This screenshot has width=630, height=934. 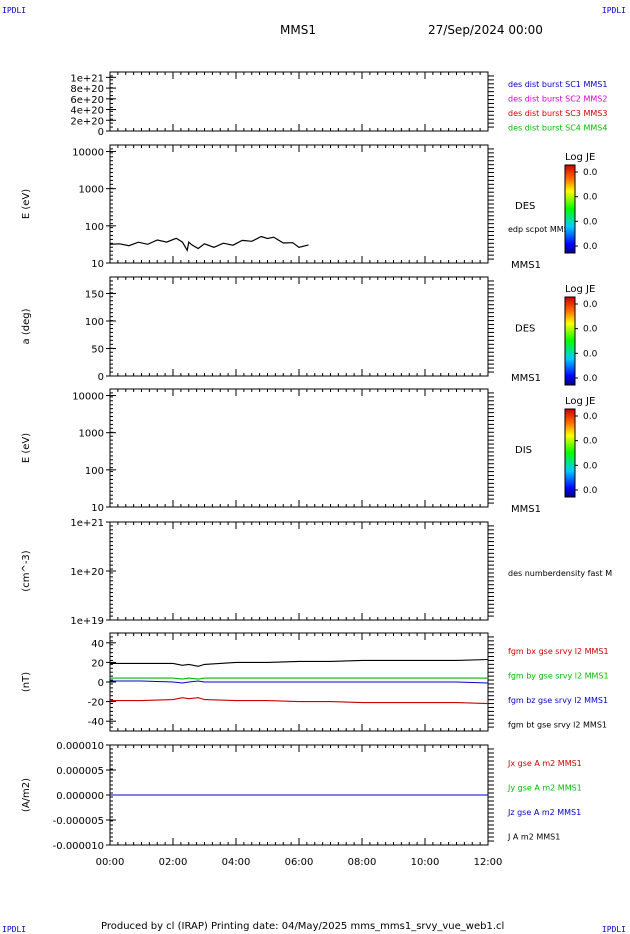 I want to click on y-tick-label: -0.000005, so click(x=78, y=821).